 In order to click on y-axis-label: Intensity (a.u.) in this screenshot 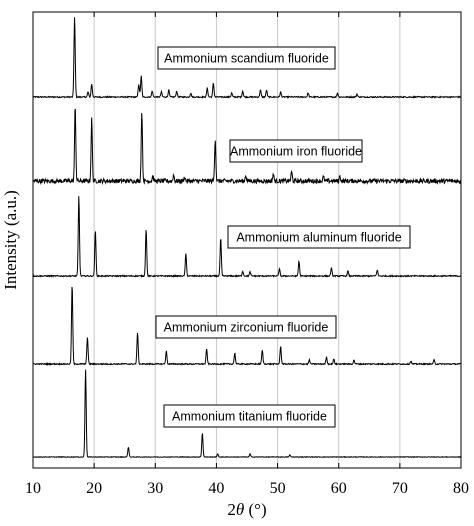, I will do `click(10, 240)`.